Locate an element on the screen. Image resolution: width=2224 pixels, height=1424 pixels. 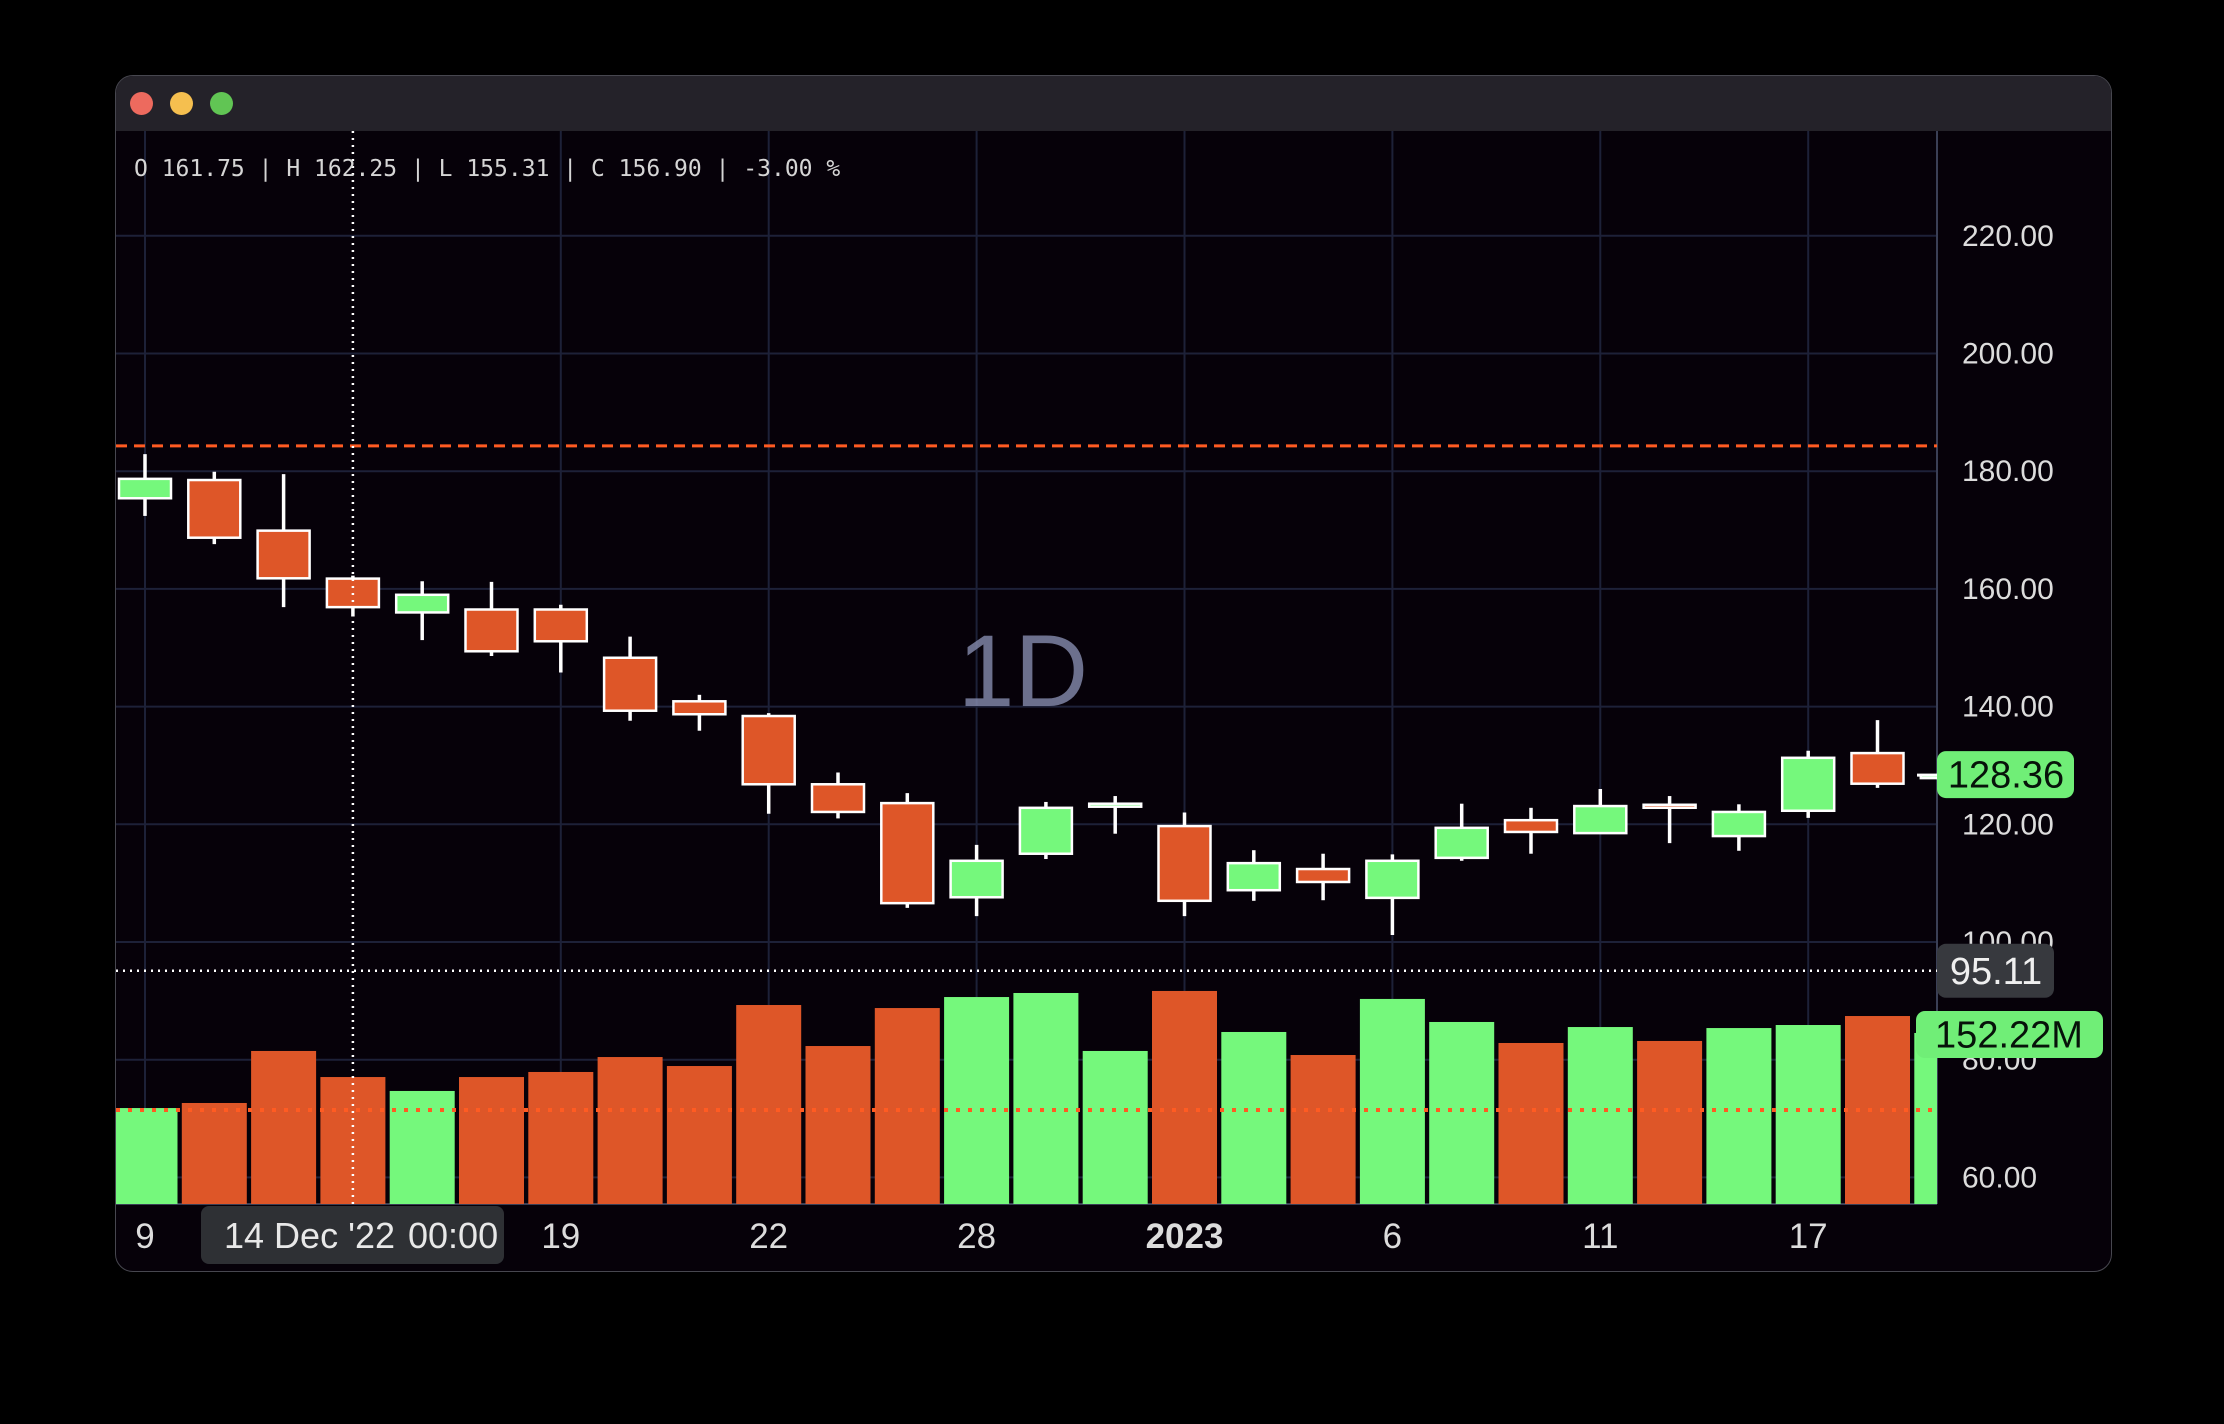
time-axis-label: 2023 is located at coordinates (1185, 1236).